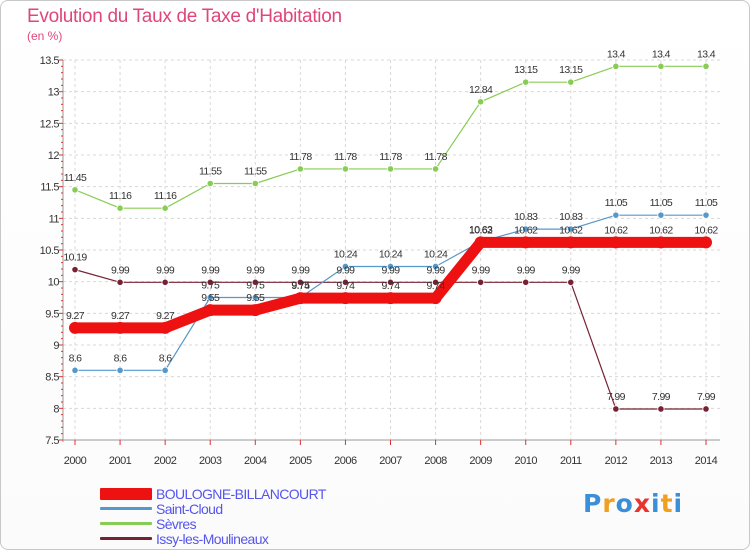 The height and width of the screenshot is (550, 750). I want to click on legend-swatch-issy, so click(126, 538).